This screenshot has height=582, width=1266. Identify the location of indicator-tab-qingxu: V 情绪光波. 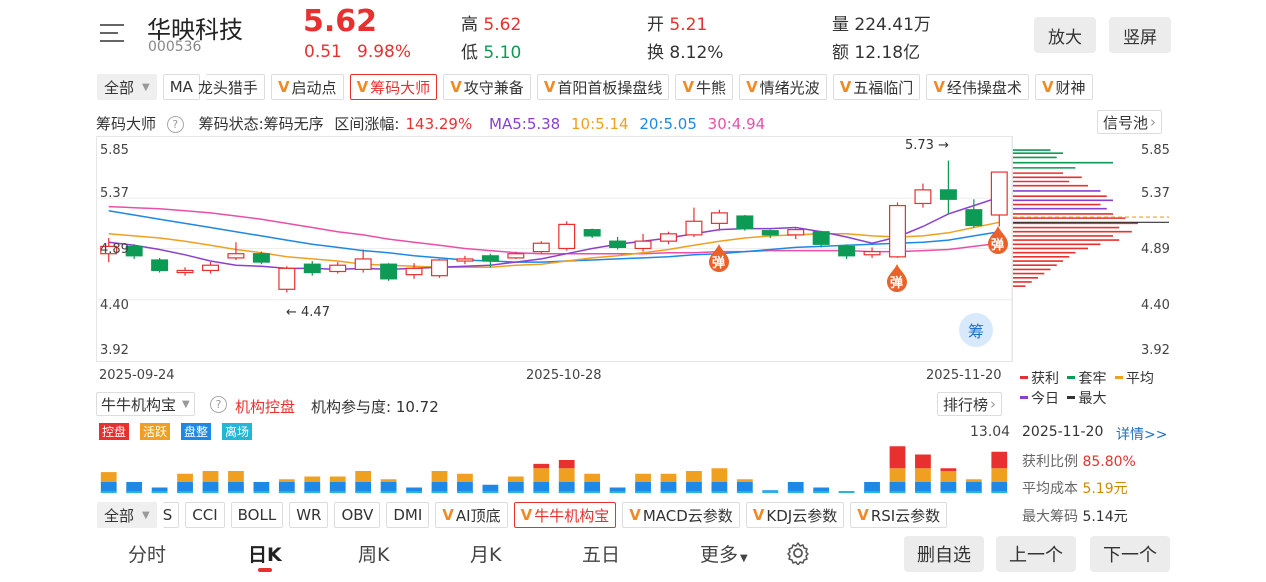
(783, 87).